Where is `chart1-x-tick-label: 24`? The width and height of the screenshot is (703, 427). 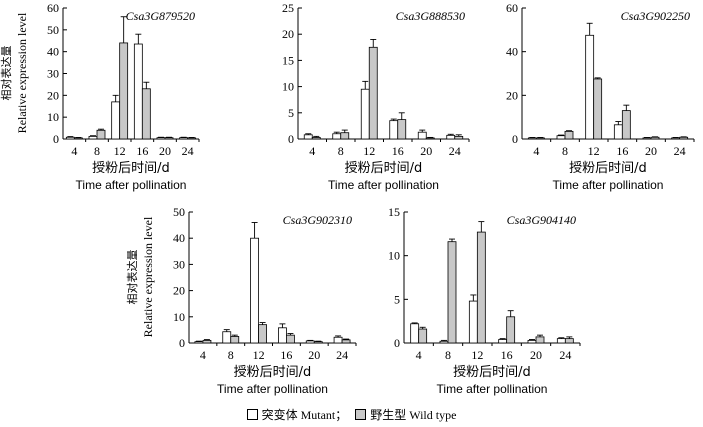
chart1-x-tick-label: 24 is located at coordinates (188, 151).